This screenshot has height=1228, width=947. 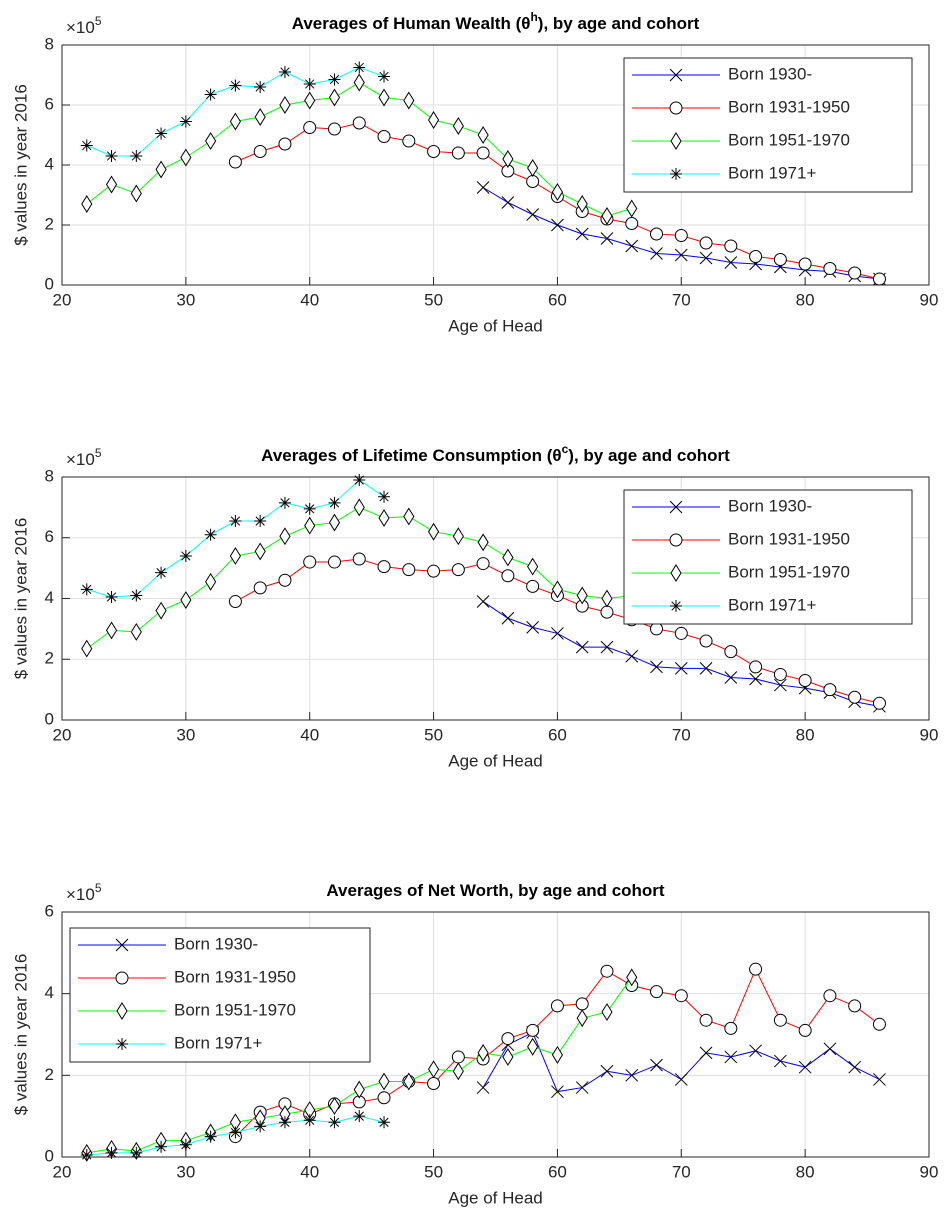 What do you see at coordinates (98, 21) in the screenshot?
I see `multiplier-exp: 5` at bounding box center [98, 21].